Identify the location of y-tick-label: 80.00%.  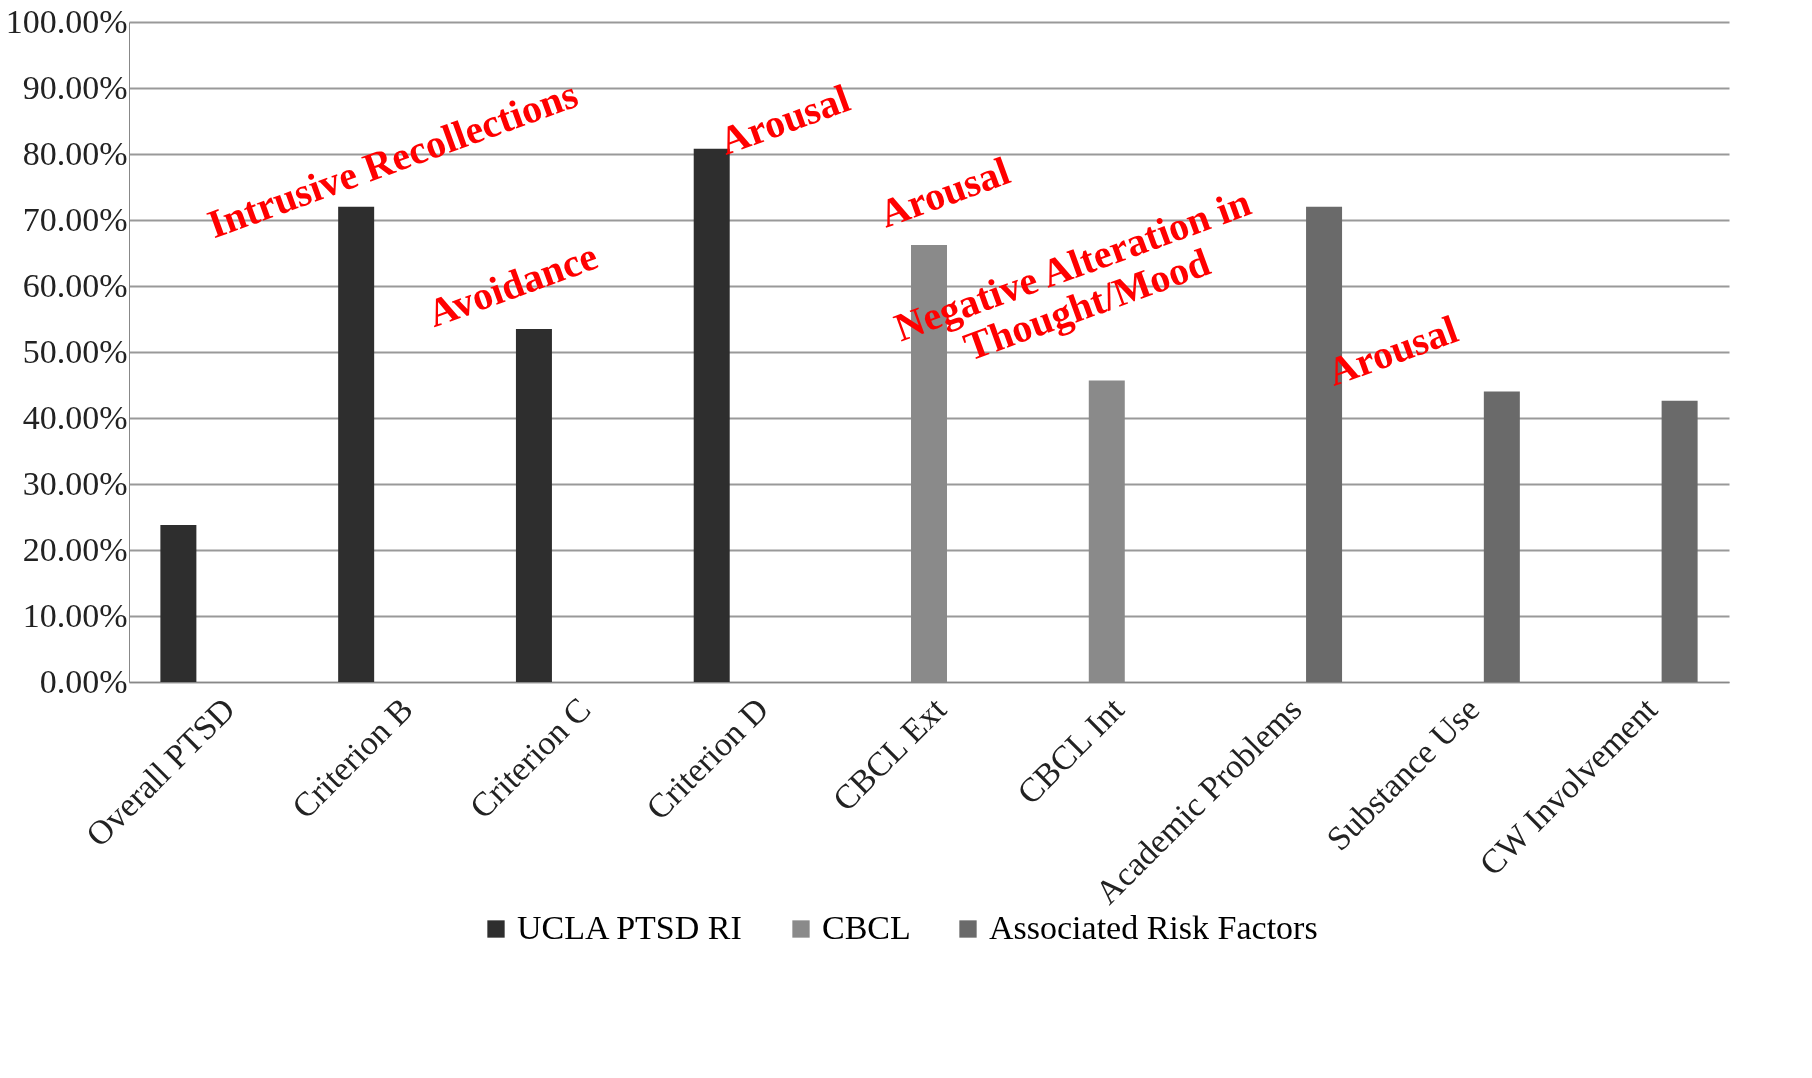
(75, 153).